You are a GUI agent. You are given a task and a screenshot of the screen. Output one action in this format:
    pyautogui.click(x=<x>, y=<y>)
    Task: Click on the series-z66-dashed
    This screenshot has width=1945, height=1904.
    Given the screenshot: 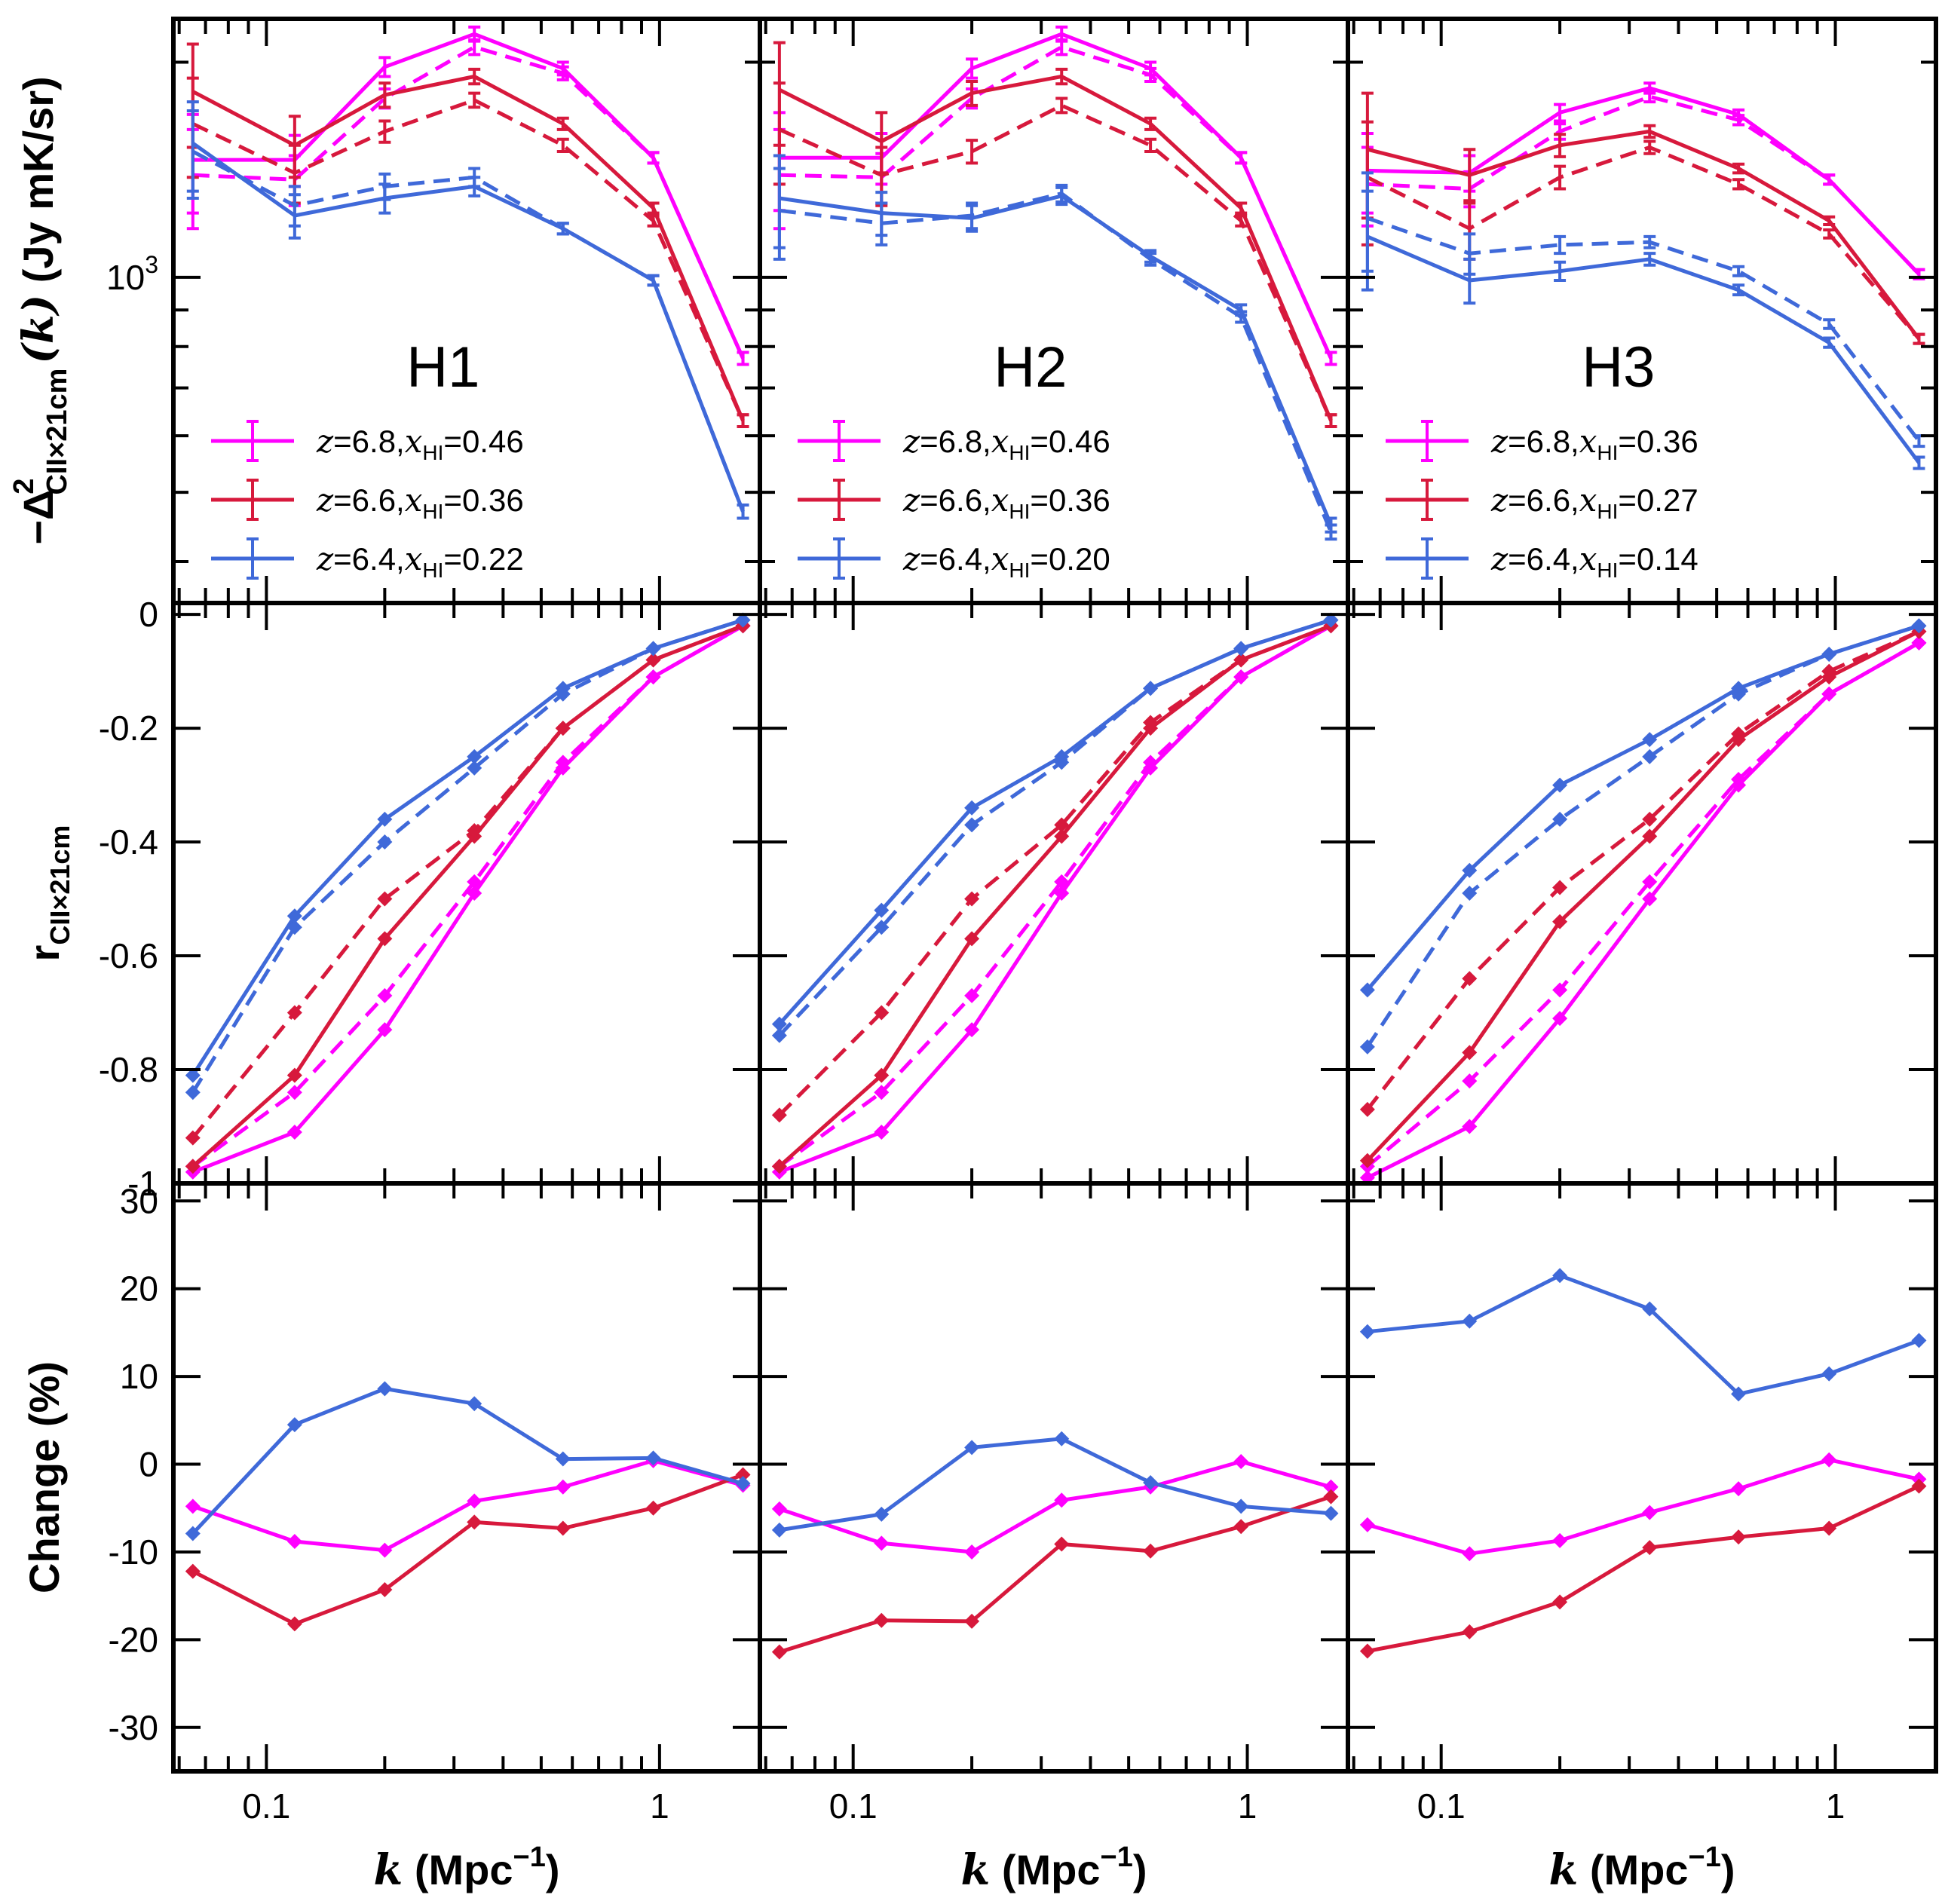 What is the action you would take?
    pyautogui.click(x=1055, y=870)
    